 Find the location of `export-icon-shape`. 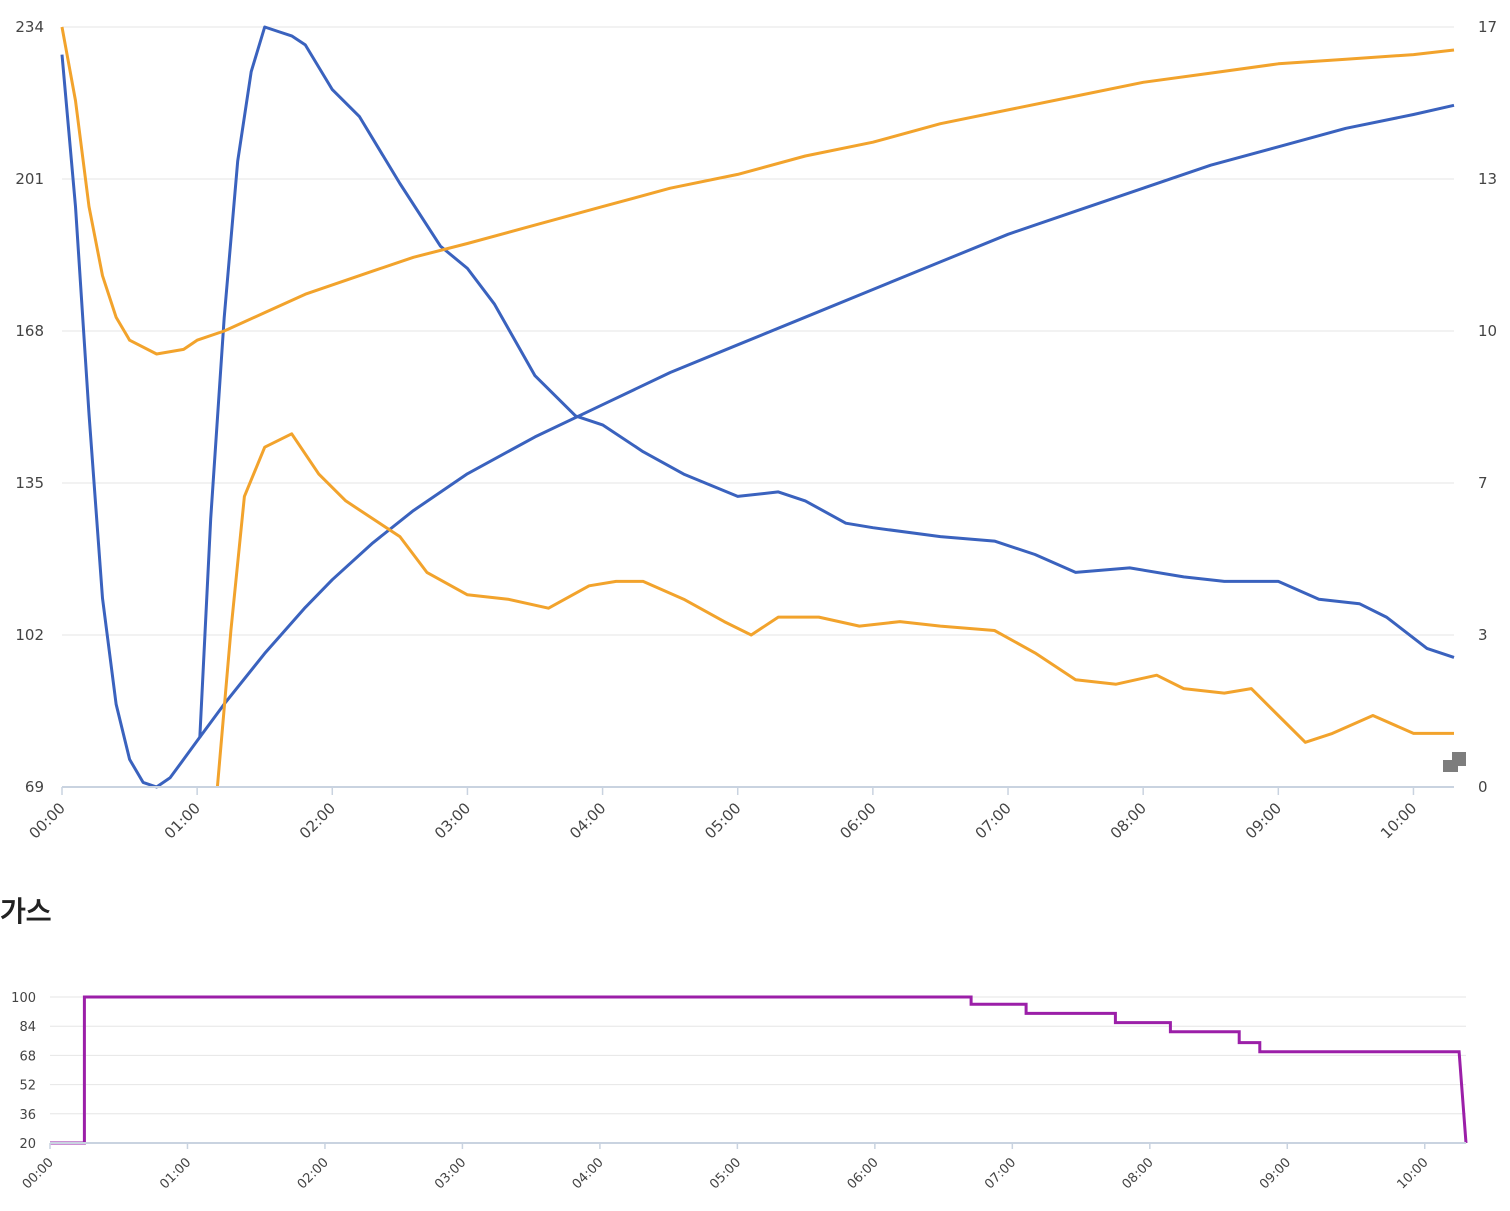

export-icon-shape is located at coordinates (1454, 762).